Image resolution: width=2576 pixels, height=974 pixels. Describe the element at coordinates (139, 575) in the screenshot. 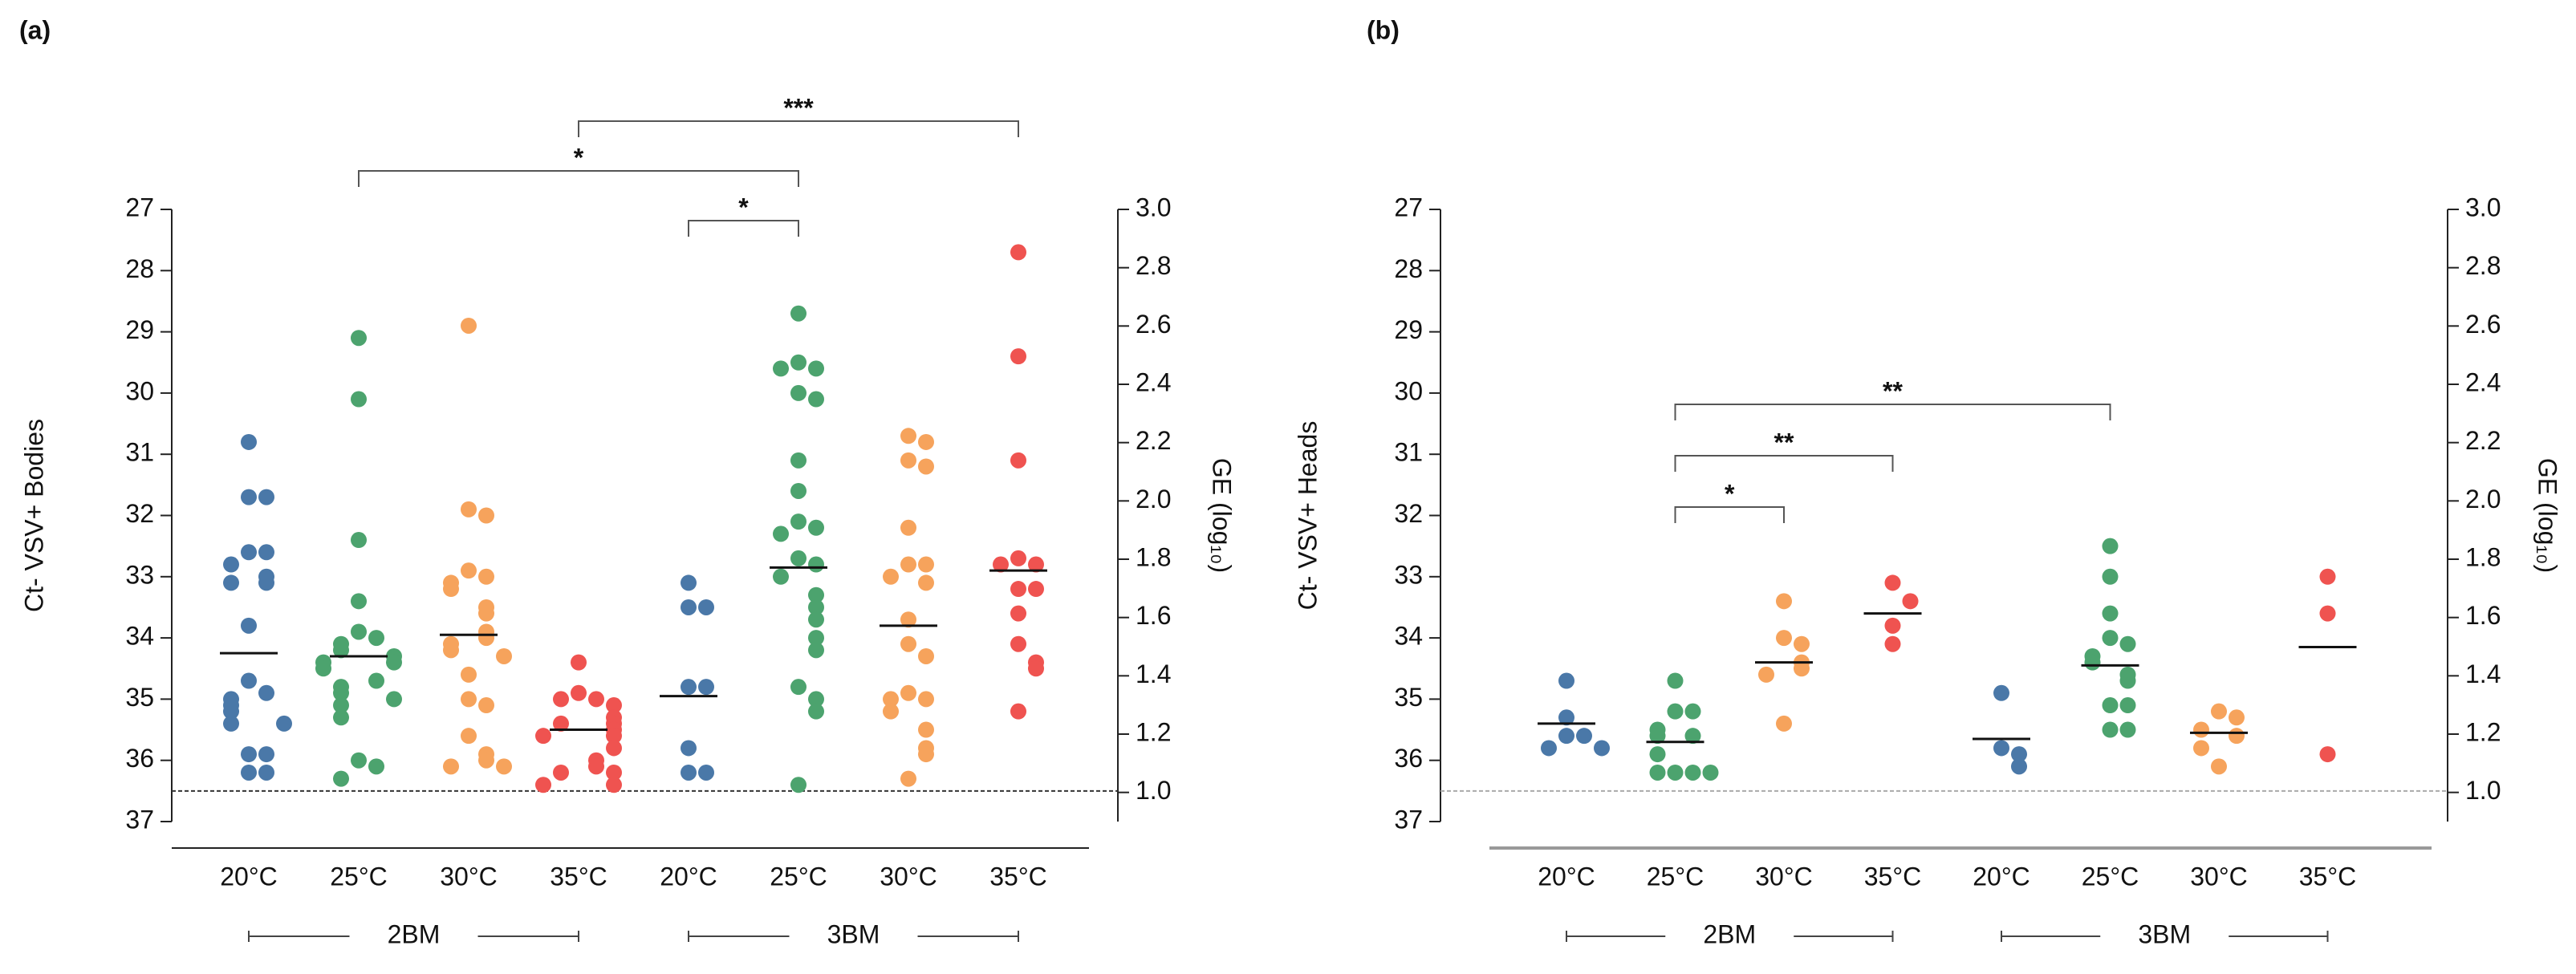

I see `y-tick-label: 33` at that location.